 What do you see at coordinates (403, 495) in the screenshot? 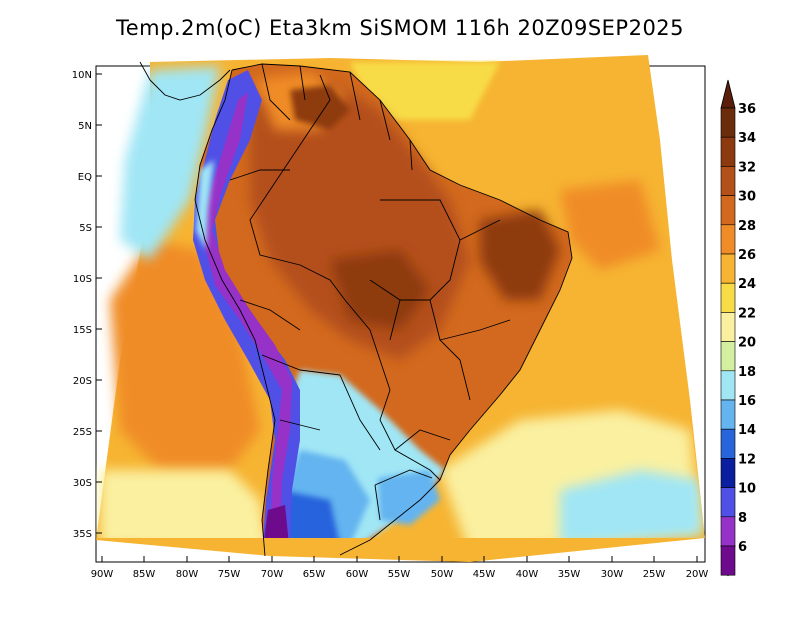
I see `uruguay-border` at bounding box center [403, 495].